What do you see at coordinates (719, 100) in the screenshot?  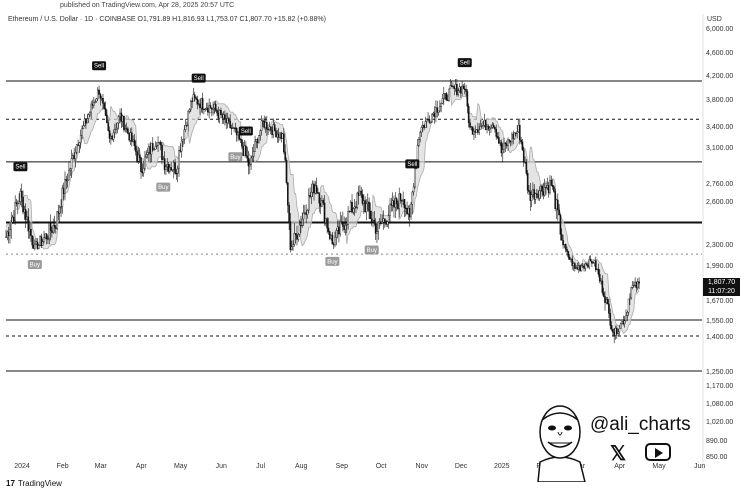 I see `y-tick-label: 3,800.00` at bounding box center [719, 100].